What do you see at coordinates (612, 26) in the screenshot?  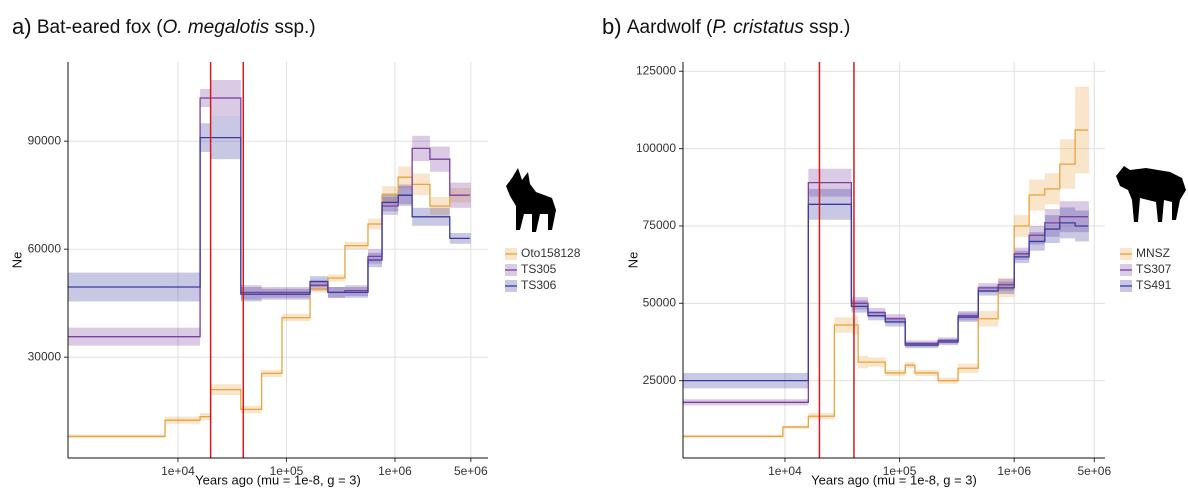 I see `panel-label: b)` at bounding box center [612, 26].